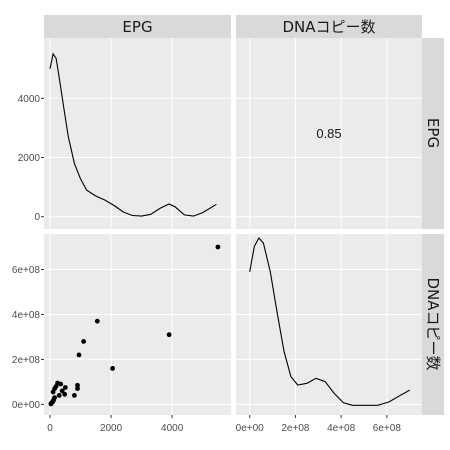 This screenshot has width=450, height=450. I want to click on tick-x-dna: 2e+08, so click(295, 428).